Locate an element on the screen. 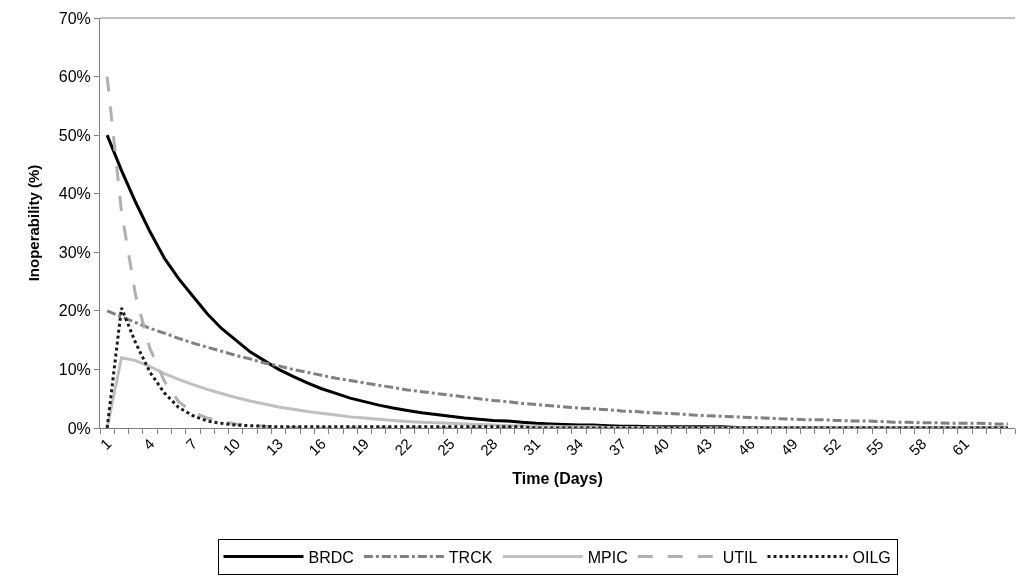 The image size is (1019, 579). y-tick-label: 50% is located at coordinates (74, 135).